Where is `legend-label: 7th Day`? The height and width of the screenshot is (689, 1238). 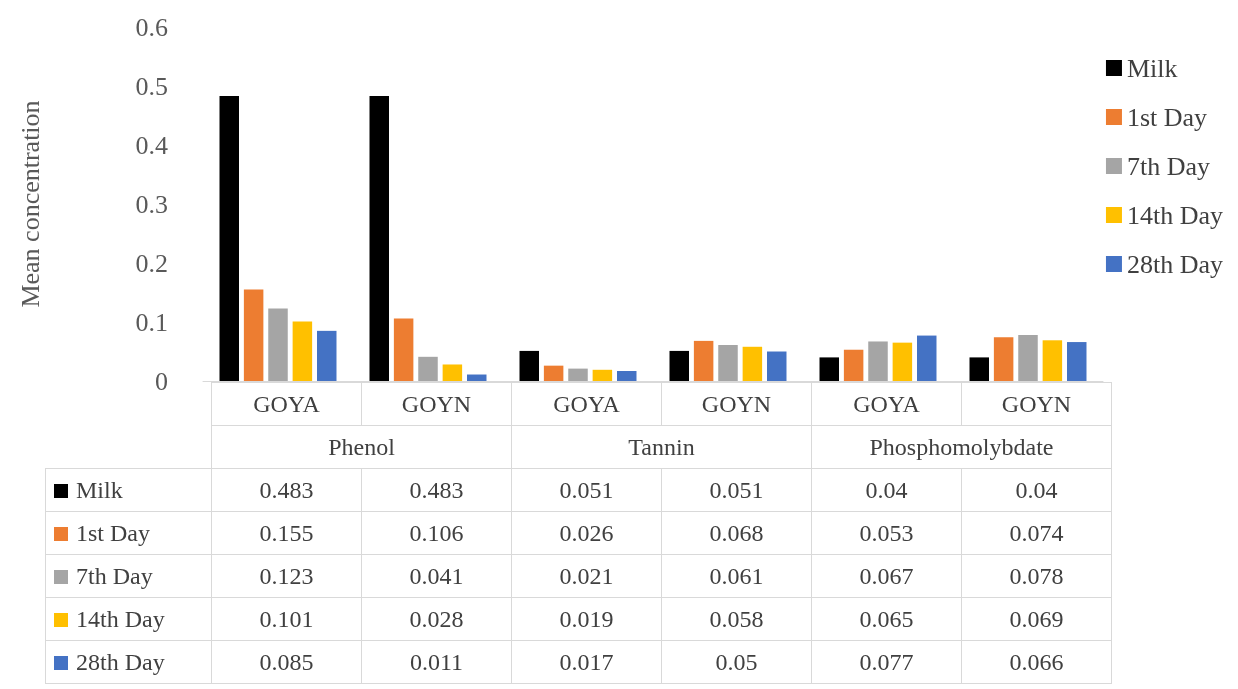
legend-label: 7th Day is located at coordinates (1168, 166).